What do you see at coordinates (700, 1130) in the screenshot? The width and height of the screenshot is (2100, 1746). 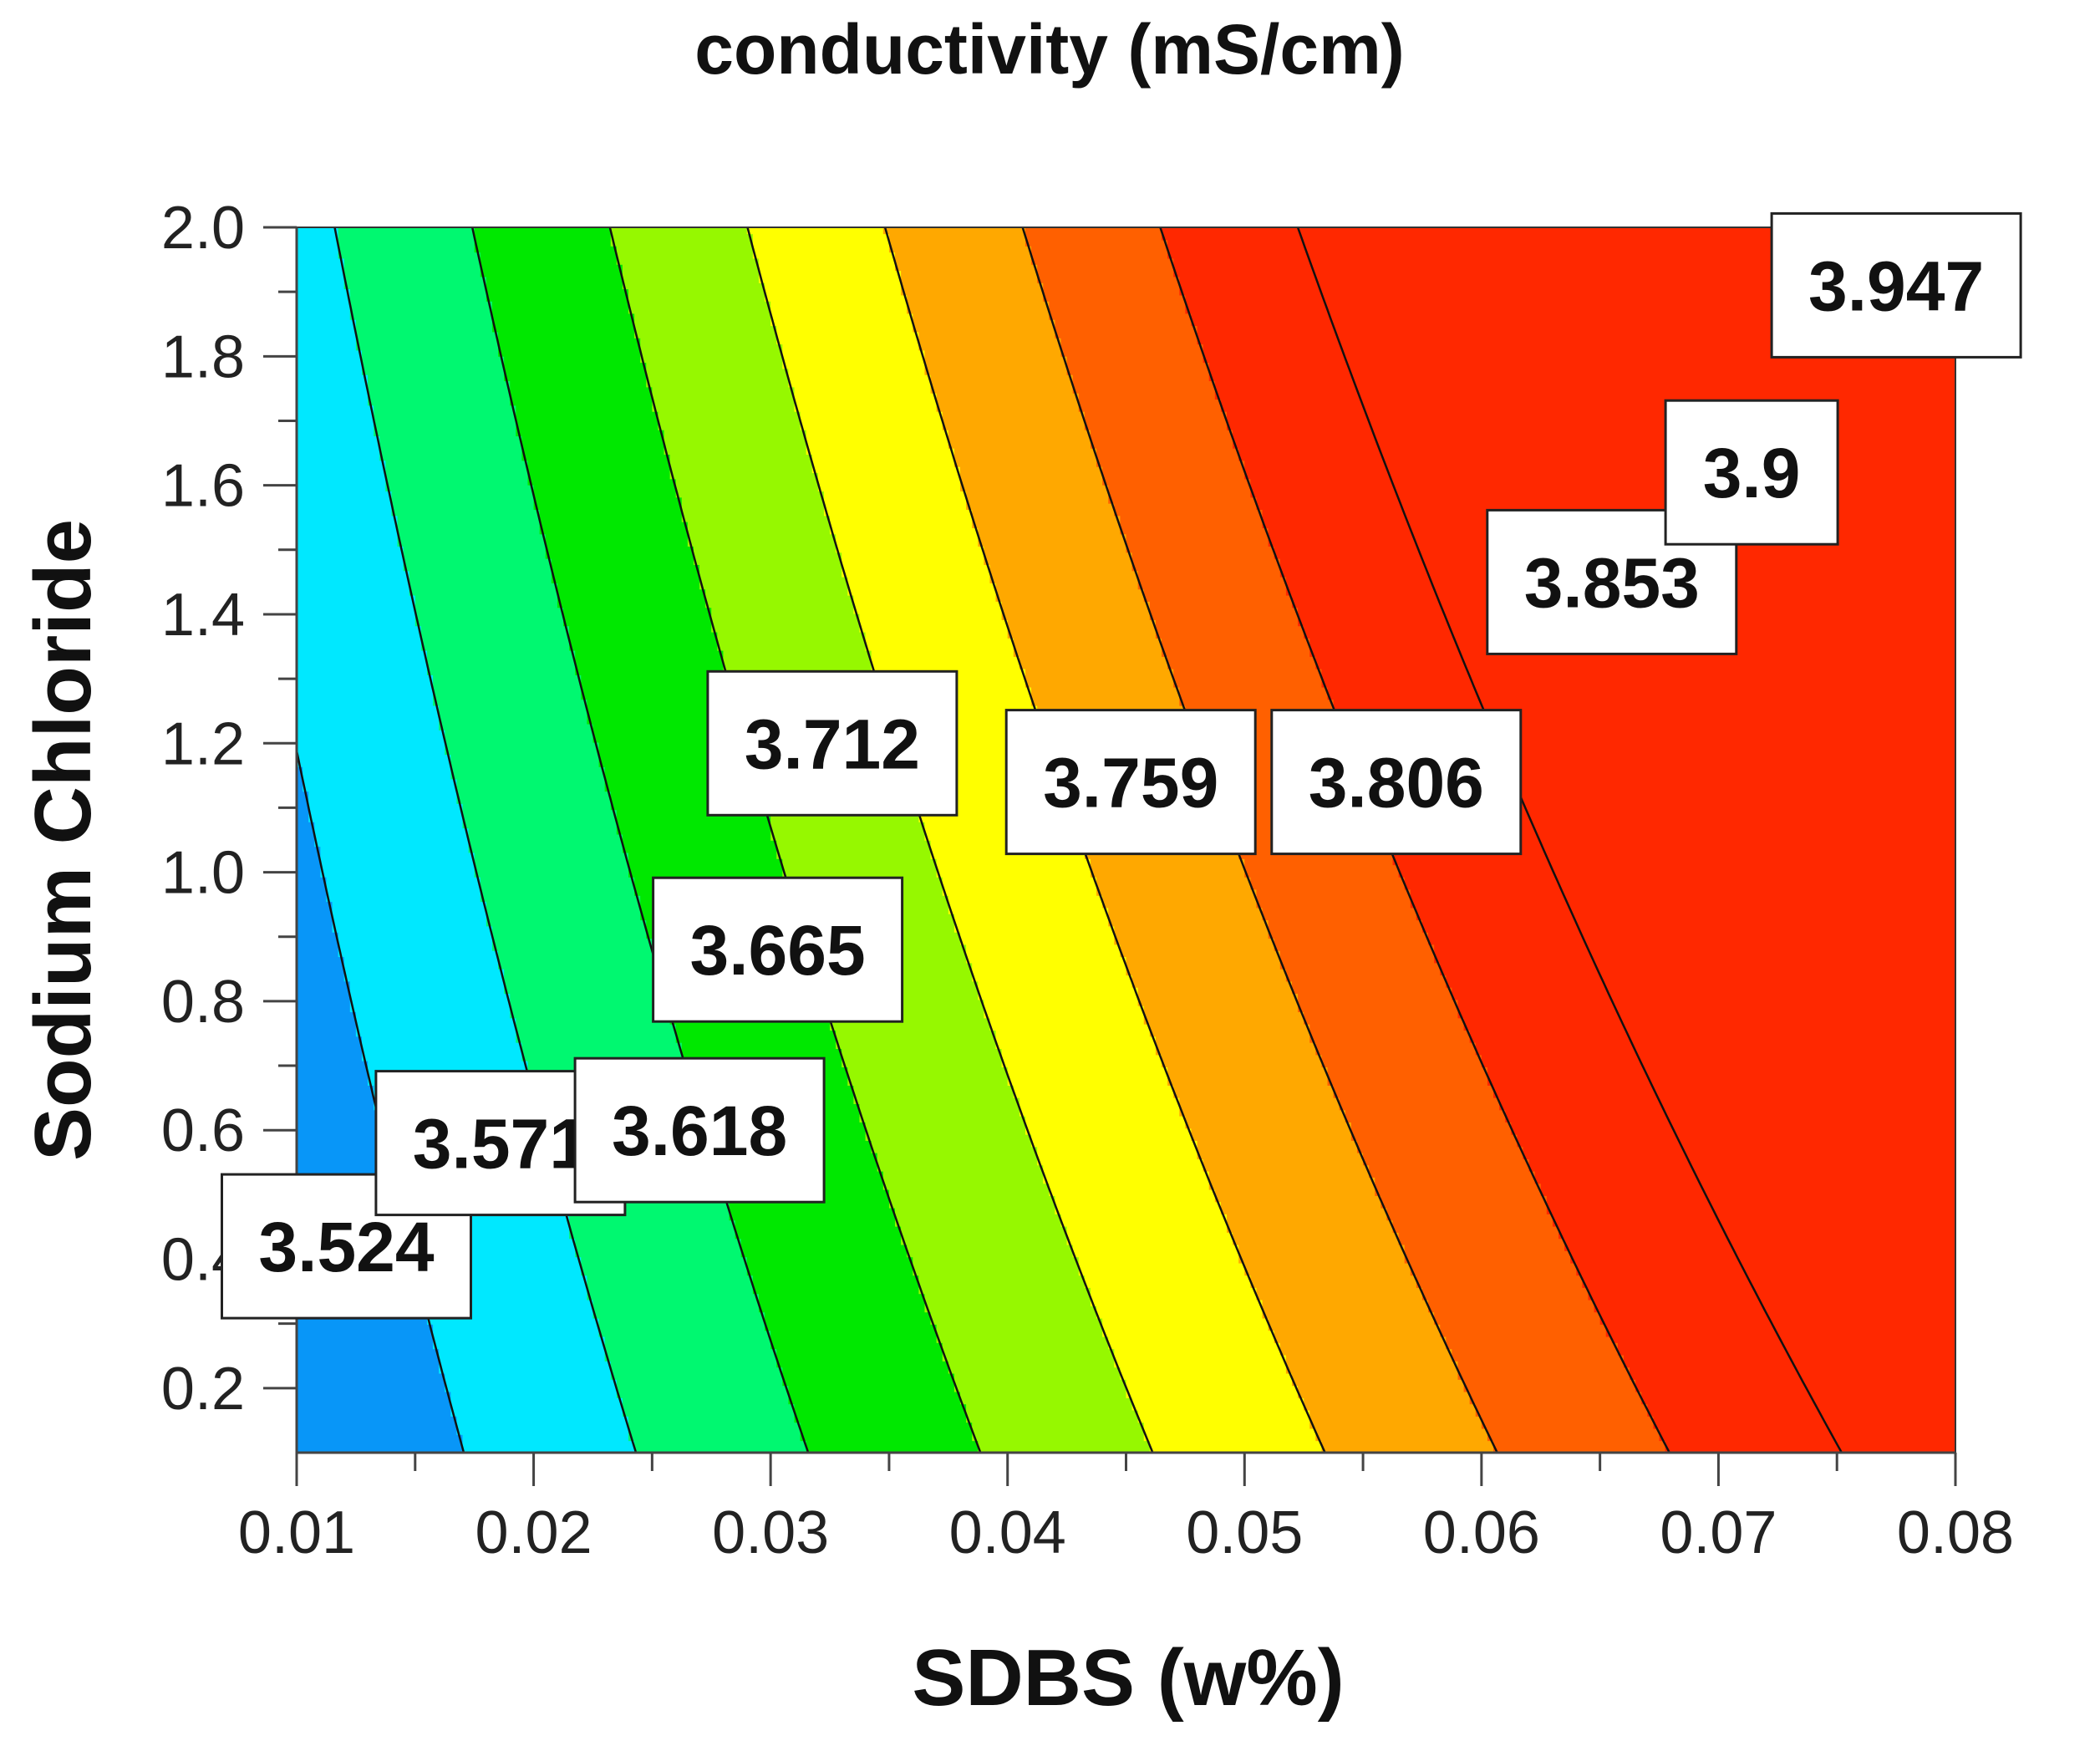 I see `contour-label: 3.618` at bounding box center [700, 1130].